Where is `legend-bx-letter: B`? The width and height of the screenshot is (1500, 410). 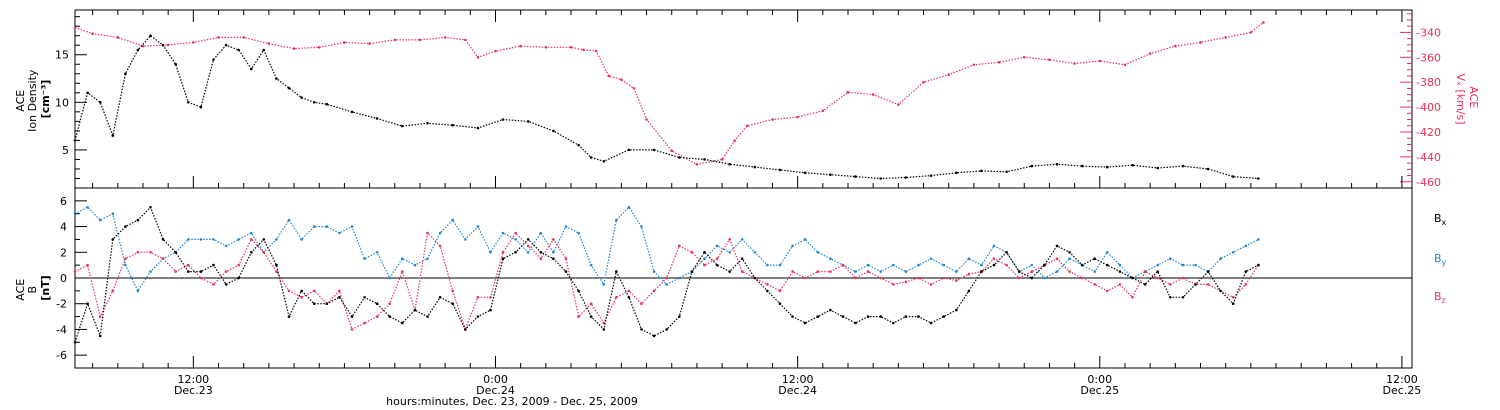 legend-bx-letter: B is located at coordinates (1438, 218).